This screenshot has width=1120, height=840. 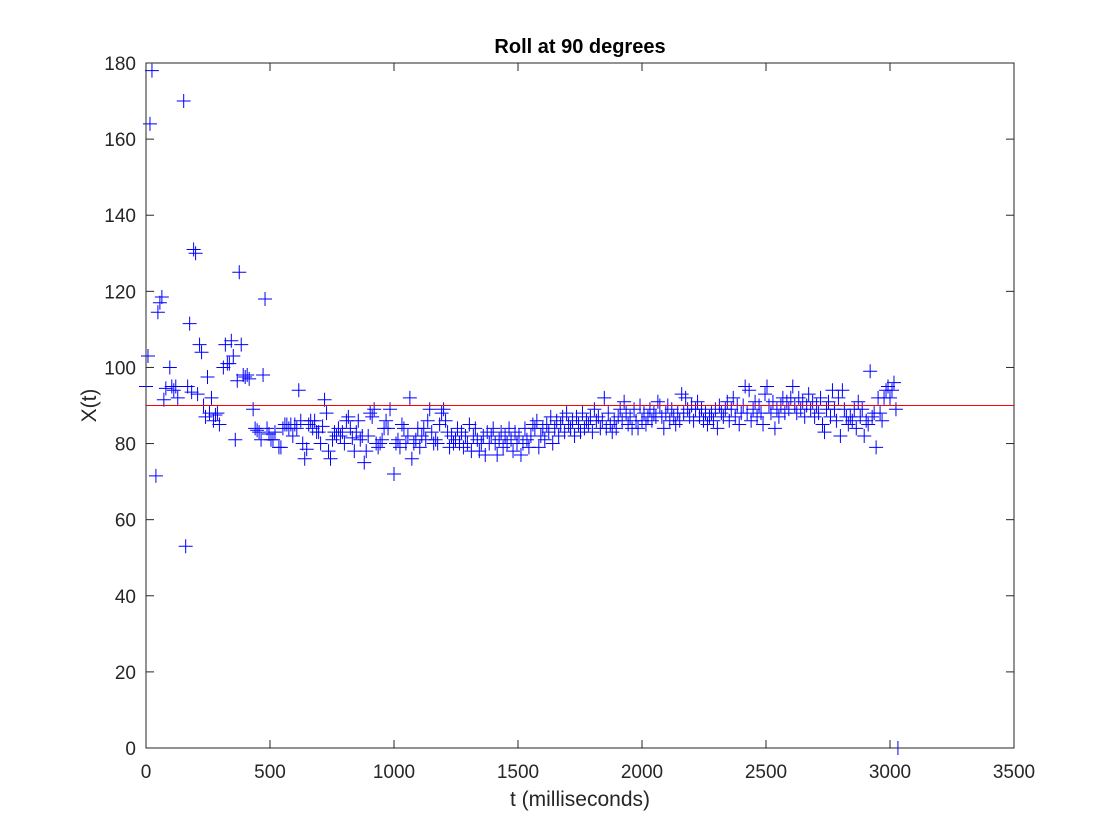 I want to click on y-tick-label: 140, so click(x=120, y=216).